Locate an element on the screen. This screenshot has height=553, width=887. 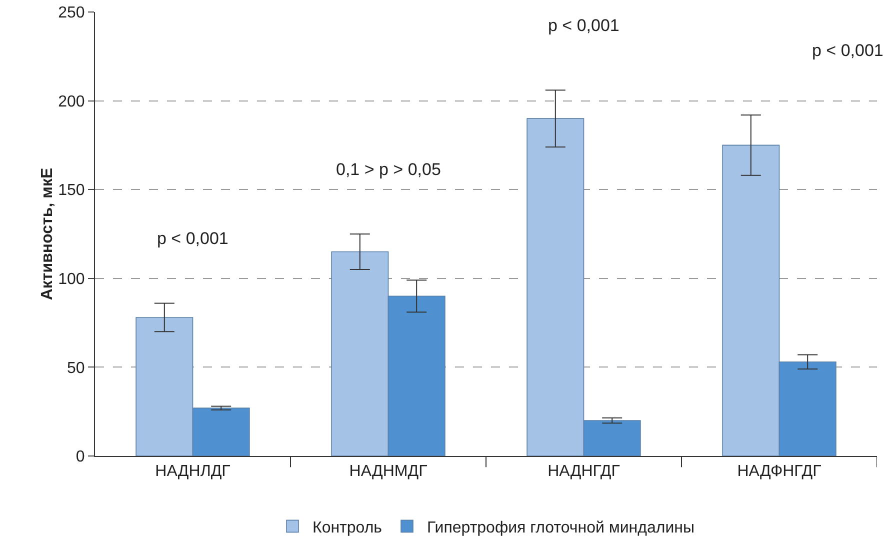
x-tick-label: НАДНГДГ is located at coordinates (584, 471).